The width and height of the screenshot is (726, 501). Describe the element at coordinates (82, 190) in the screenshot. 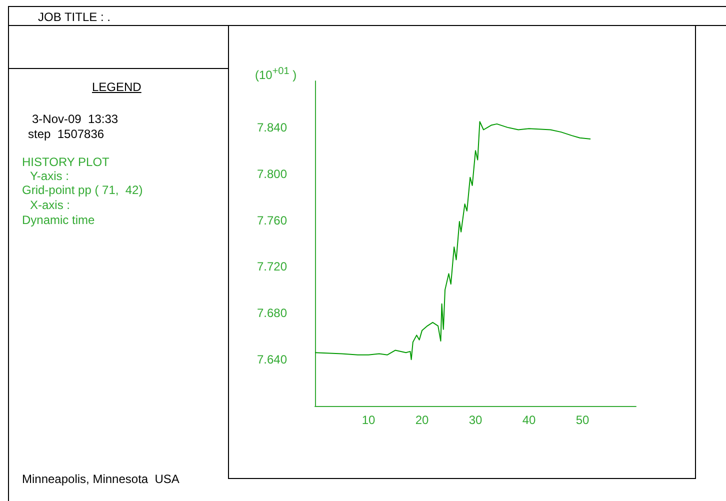

I see `text: Grid-point pp ( 71, 42)` at that location.